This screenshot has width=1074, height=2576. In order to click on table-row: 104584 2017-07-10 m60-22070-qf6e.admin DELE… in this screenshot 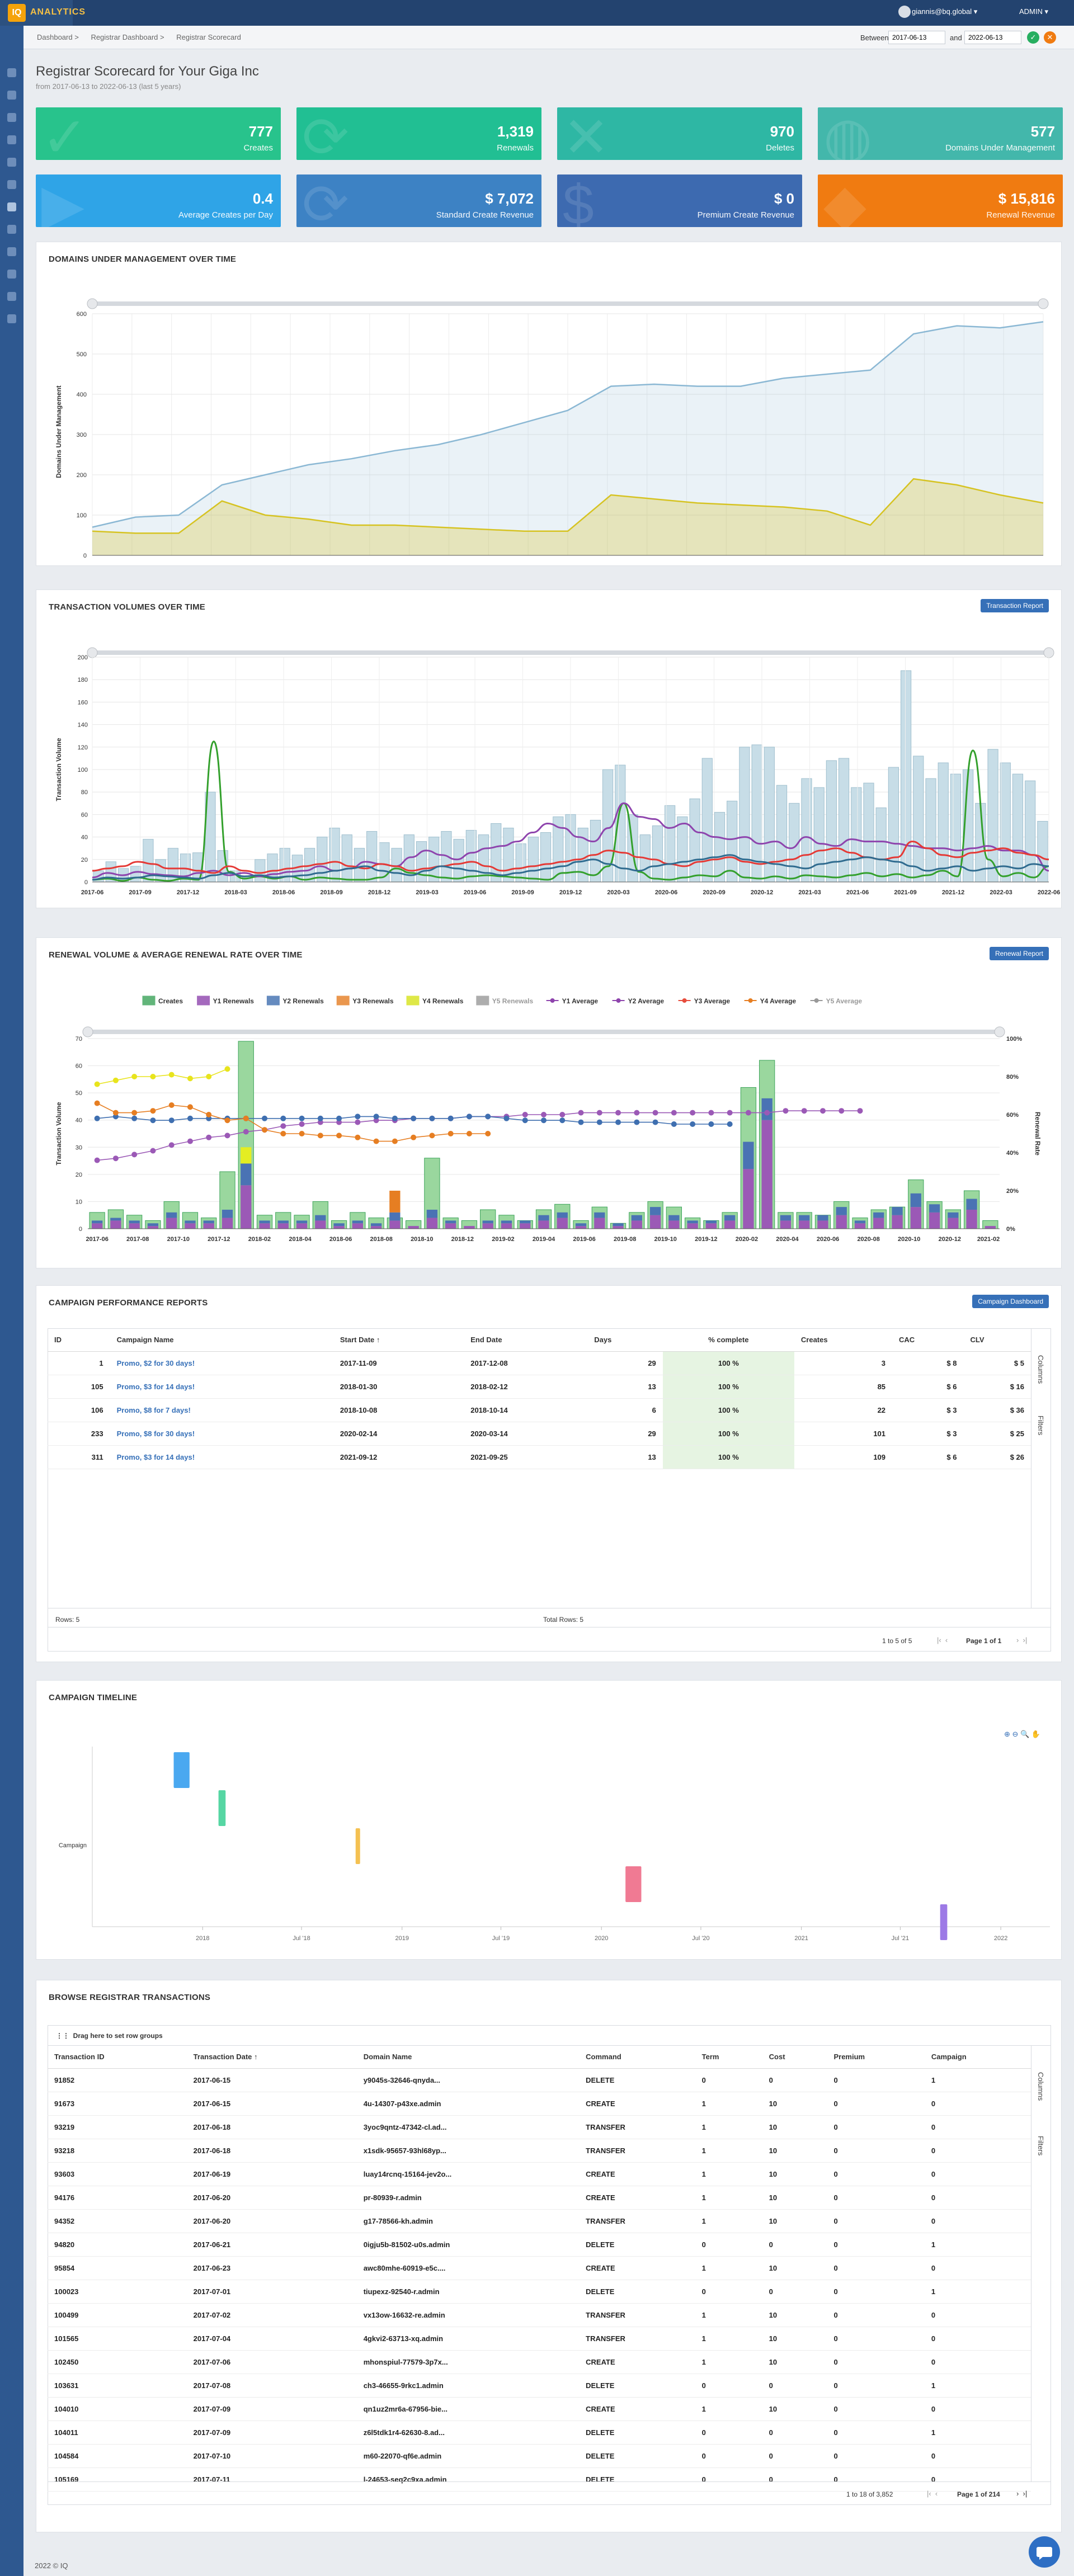, I will do `click(539, 2456)`.